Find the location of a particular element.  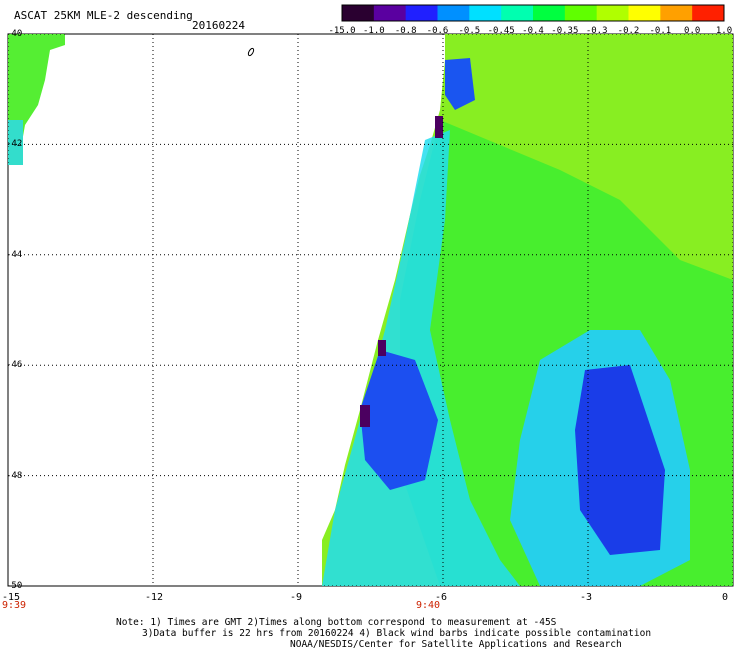

colorbar is located at coordinates (533, 13).